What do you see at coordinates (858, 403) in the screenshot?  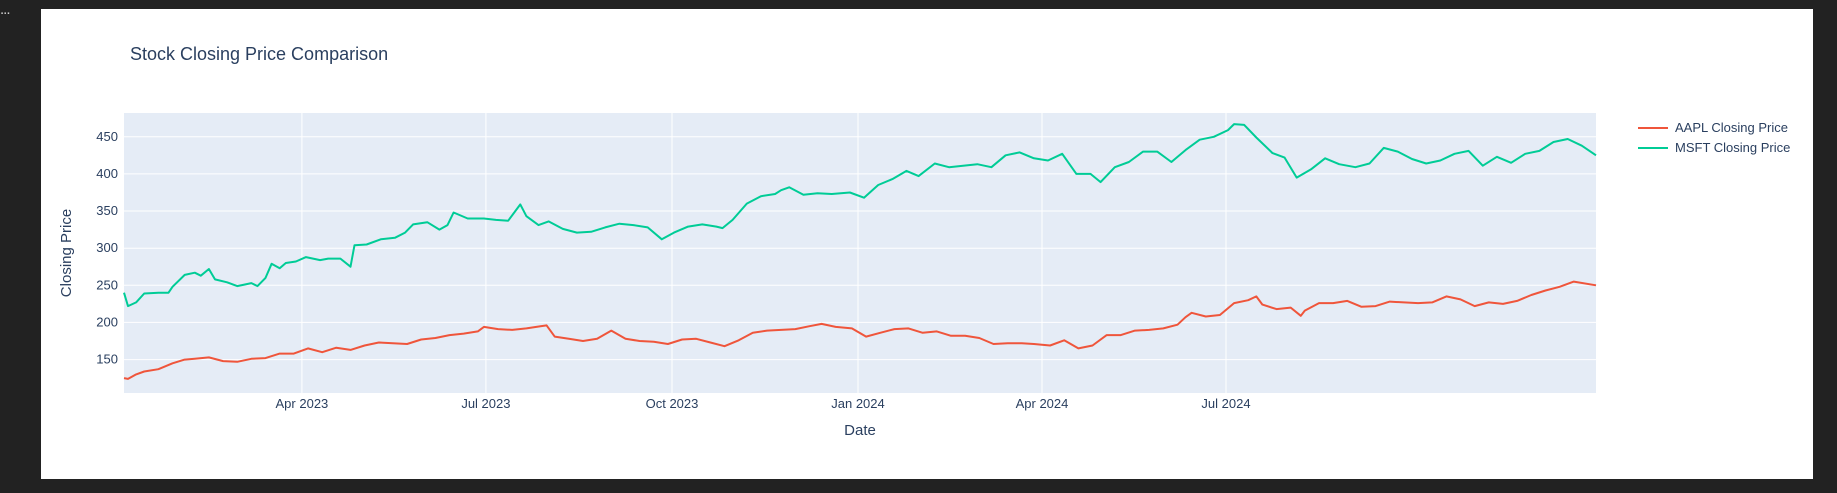 I see `x-tick-label: Jan 2024` at bounding box center [858, 403].